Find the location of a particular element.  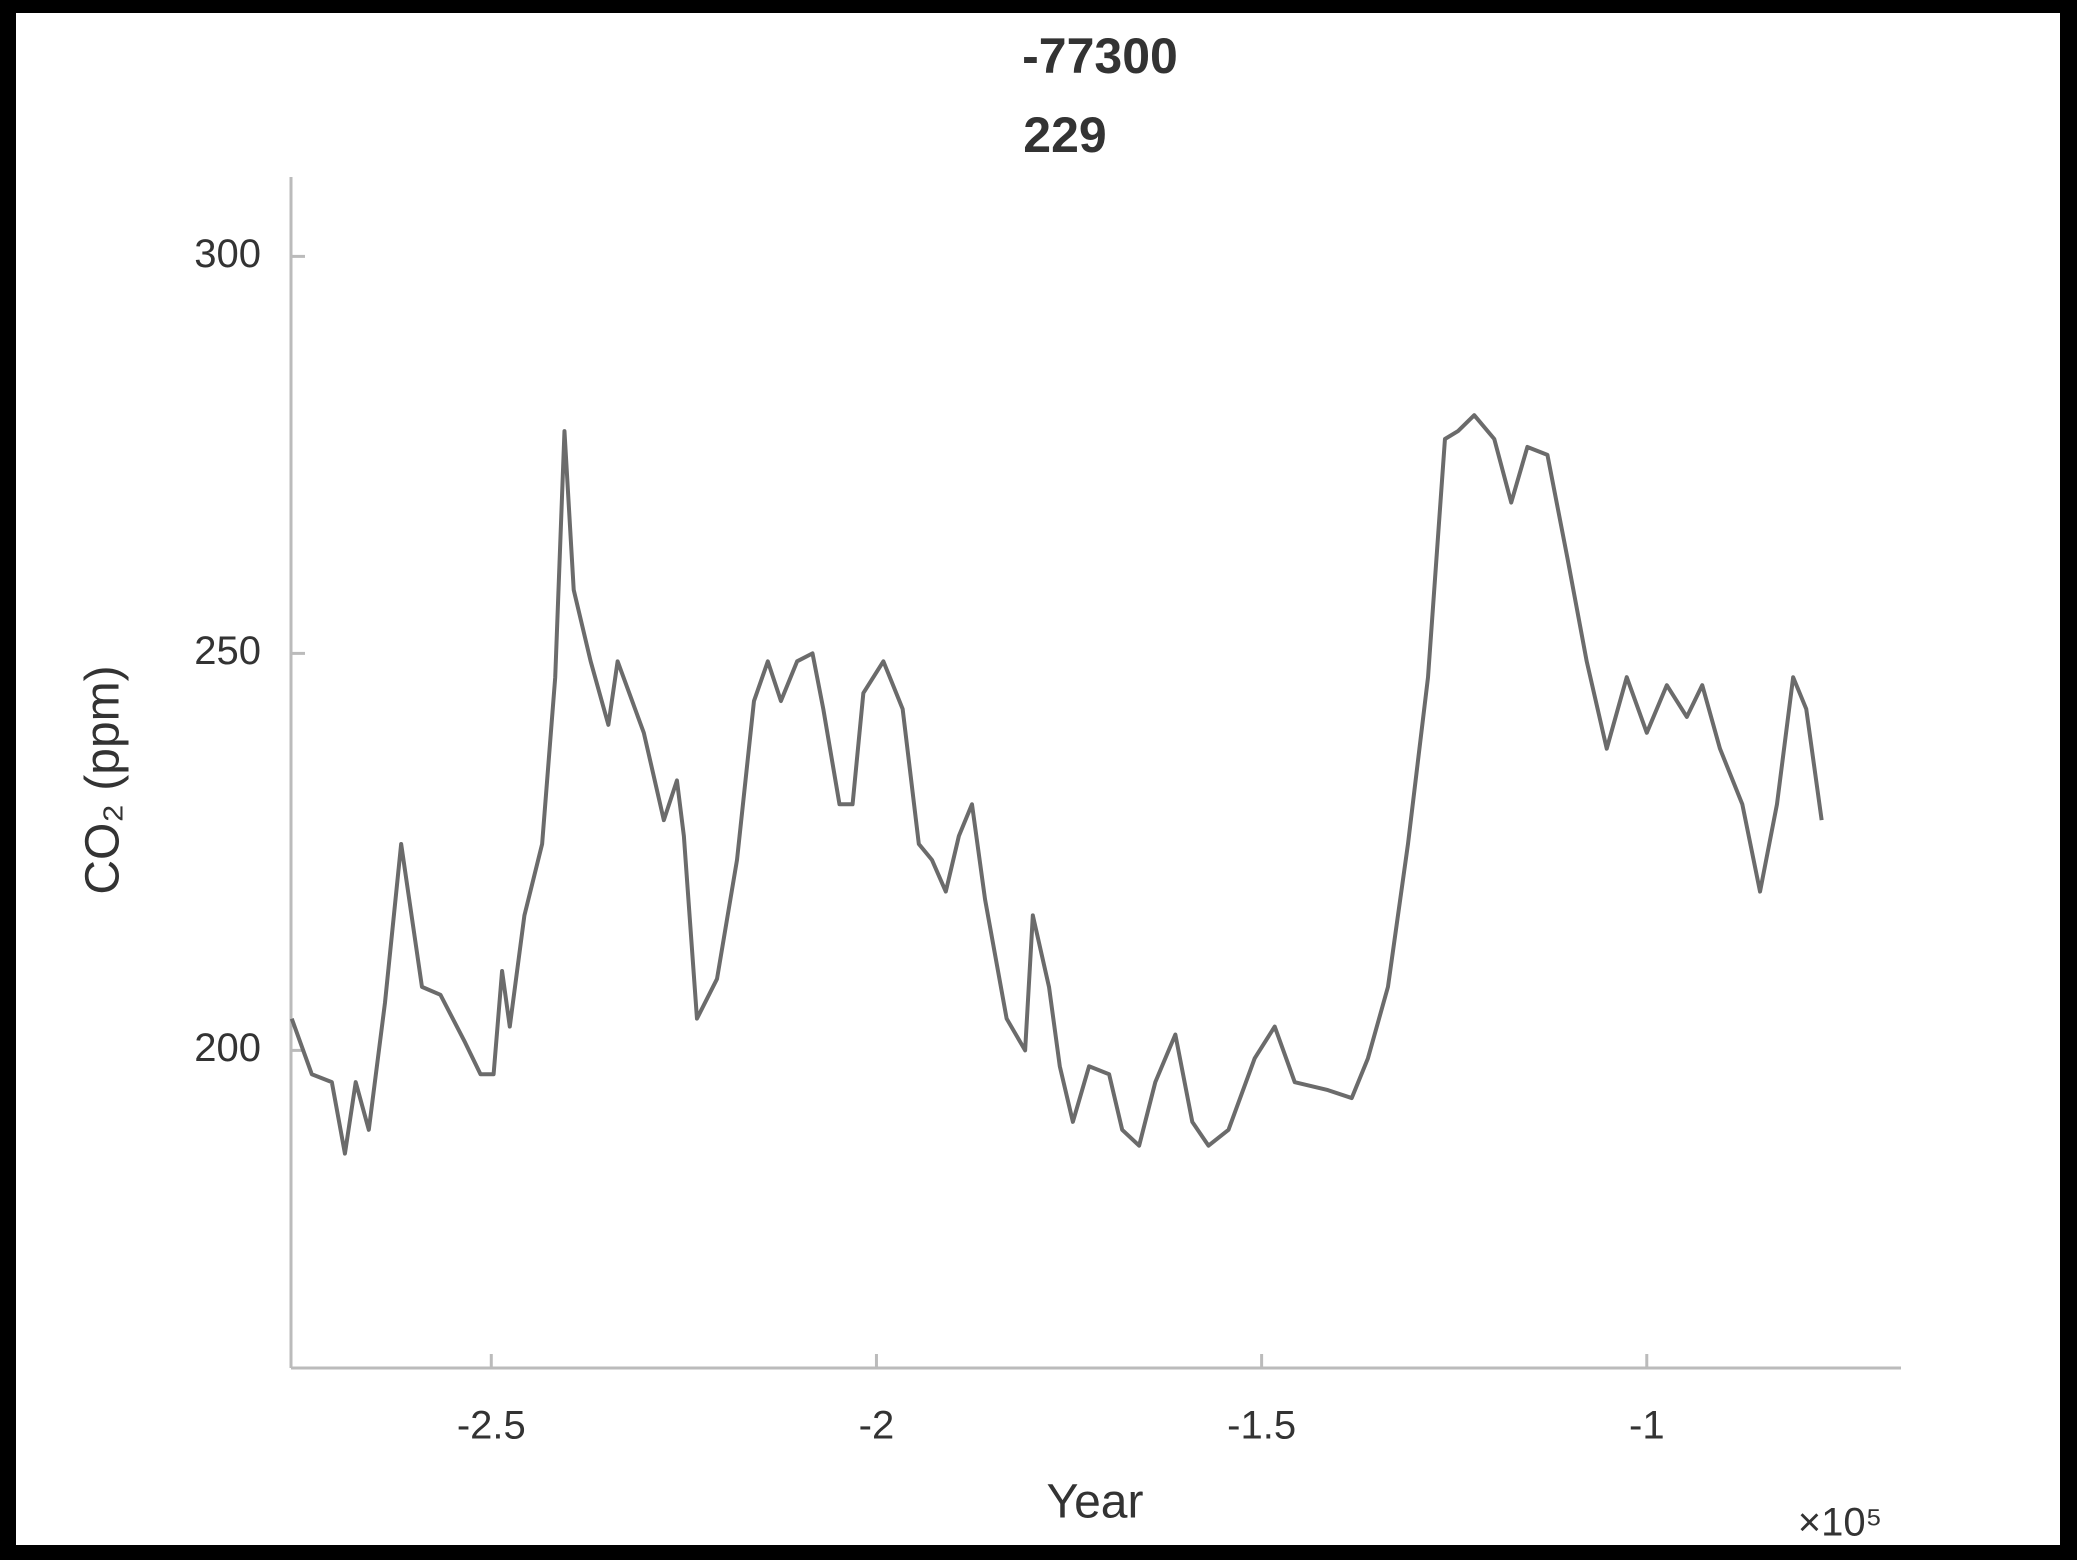

x-tick-label: -2.5 is located at coordinates (491, 1426).